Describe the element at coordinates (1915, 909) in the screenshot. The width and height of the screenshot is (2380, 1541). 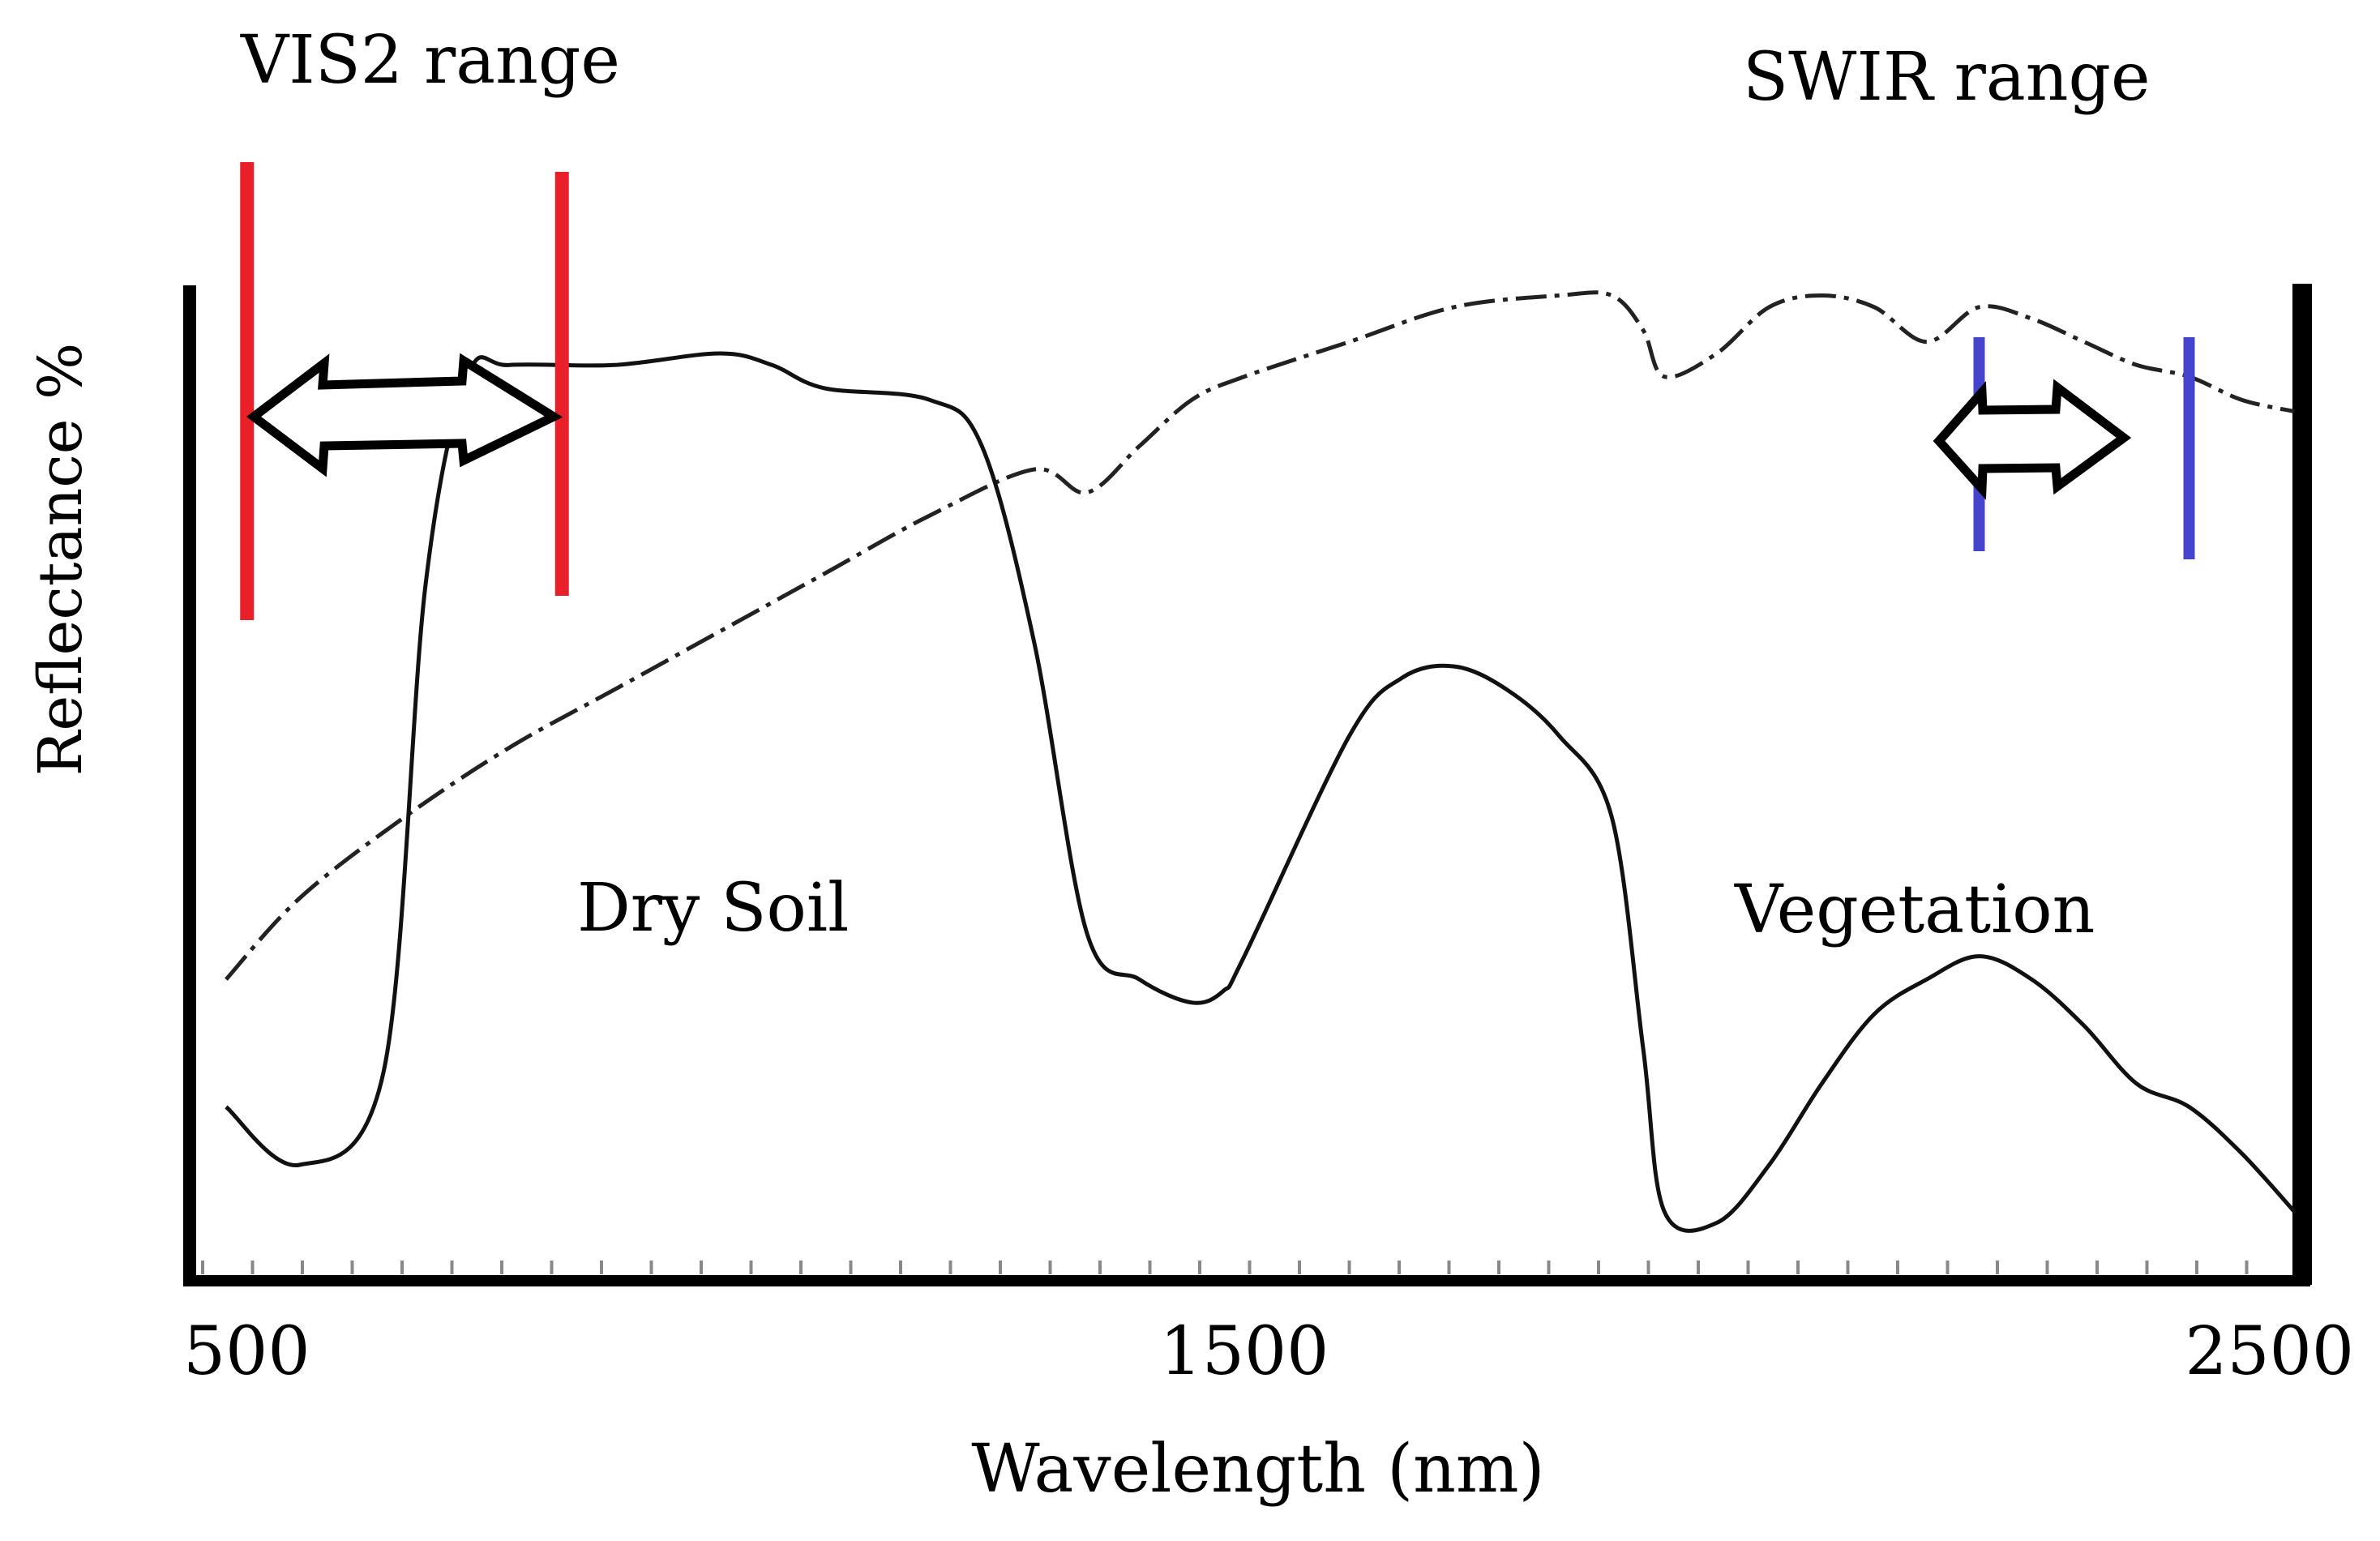
I see `vegetation-label: Vegetation` at that location.